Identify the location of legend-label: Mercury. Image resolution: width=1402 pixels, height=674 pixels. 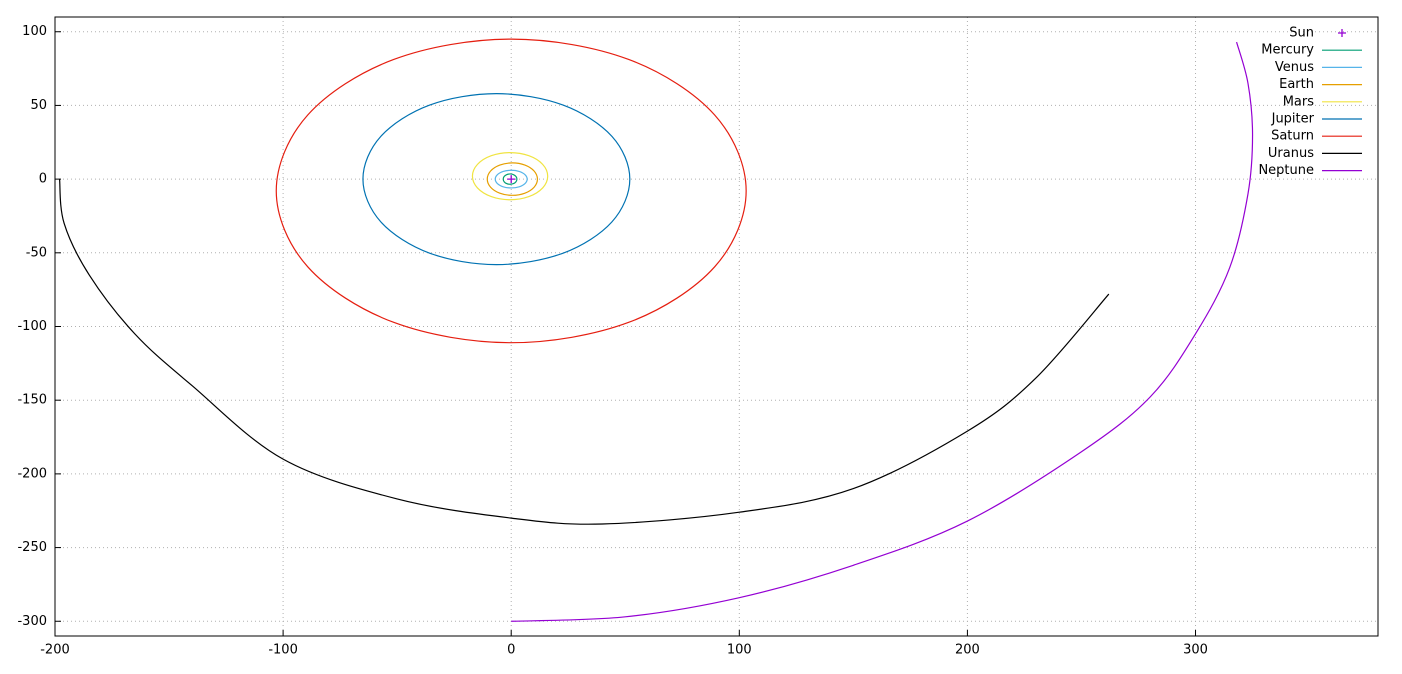
(1287, 50).